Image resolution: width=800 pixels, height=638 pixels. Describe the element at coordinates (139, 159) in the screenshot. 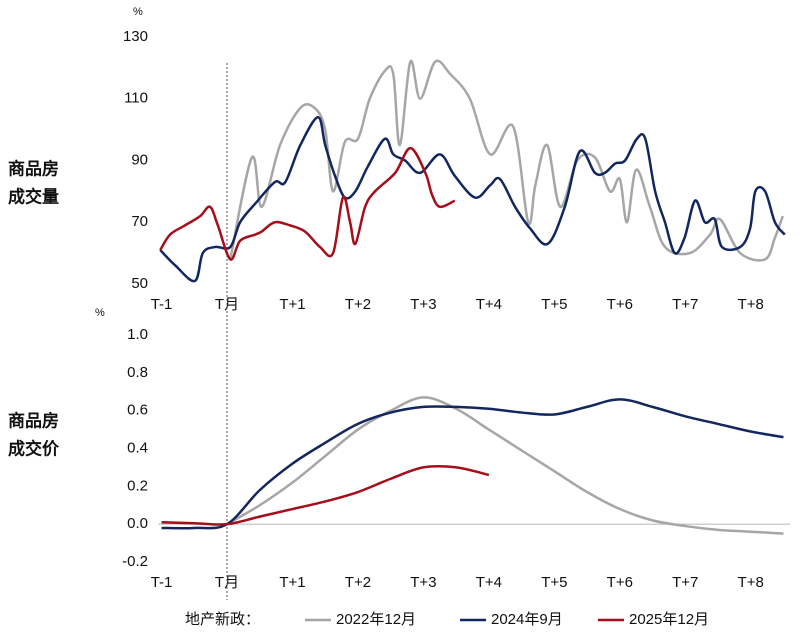

I see `y-tick-label: 90` at that location.